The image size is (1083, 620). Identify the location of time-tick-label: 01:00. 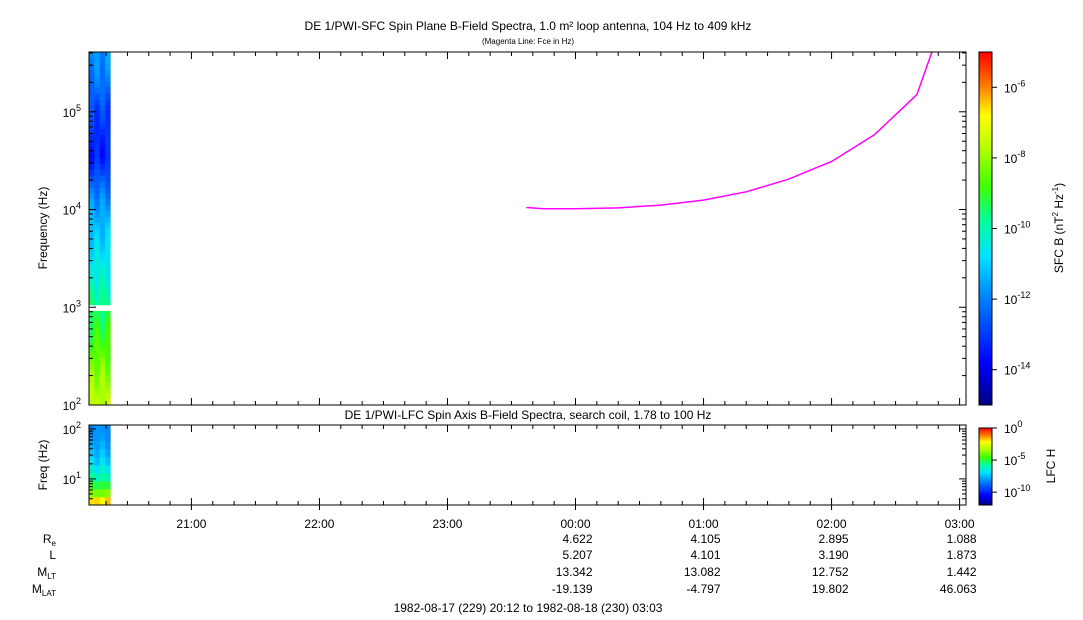
(704, 524).